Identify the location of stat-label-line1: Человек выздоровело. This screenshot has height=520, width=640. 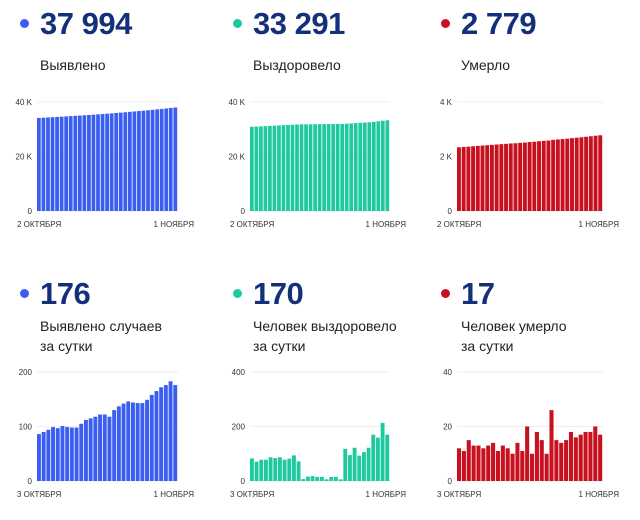
(325, 326).